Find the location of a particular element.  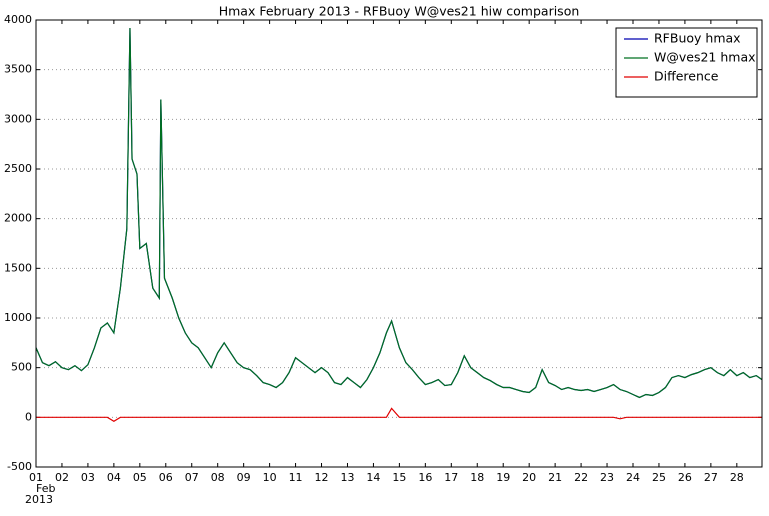

x-tick-label: 10 is located at coordinates (270, 477).